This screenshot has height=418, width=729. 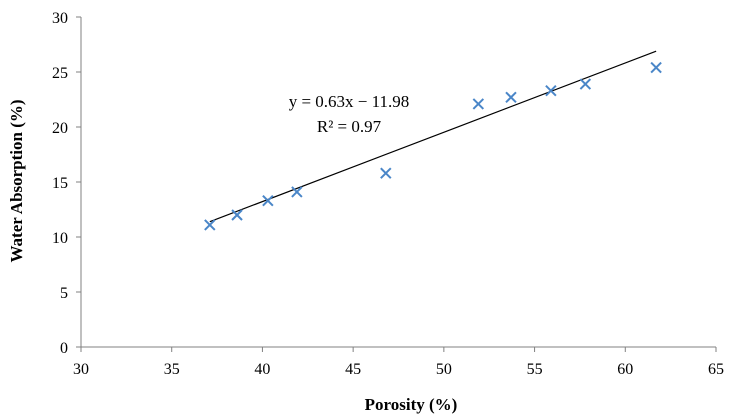 What do you see at coordinates (60, 128) in the screenshot?
I see `y-tick-label: 20` at bounding box center [60, 128].